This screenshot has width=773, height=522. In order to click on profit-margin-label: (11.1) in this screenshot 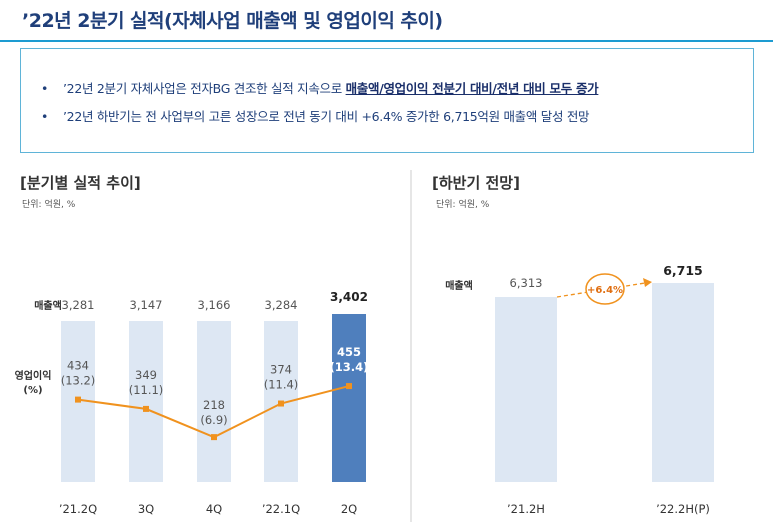, I will do `click(146, 390)`.